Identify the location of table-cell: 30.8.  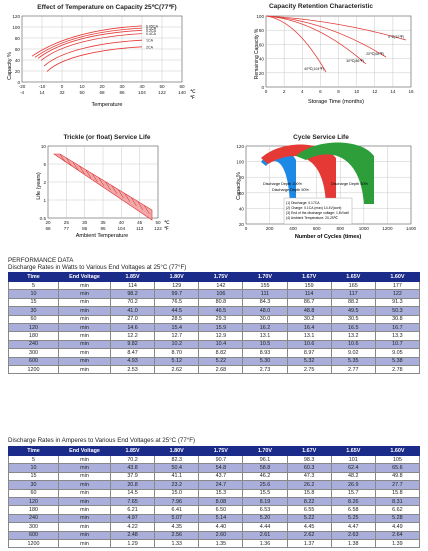
(397, 319).